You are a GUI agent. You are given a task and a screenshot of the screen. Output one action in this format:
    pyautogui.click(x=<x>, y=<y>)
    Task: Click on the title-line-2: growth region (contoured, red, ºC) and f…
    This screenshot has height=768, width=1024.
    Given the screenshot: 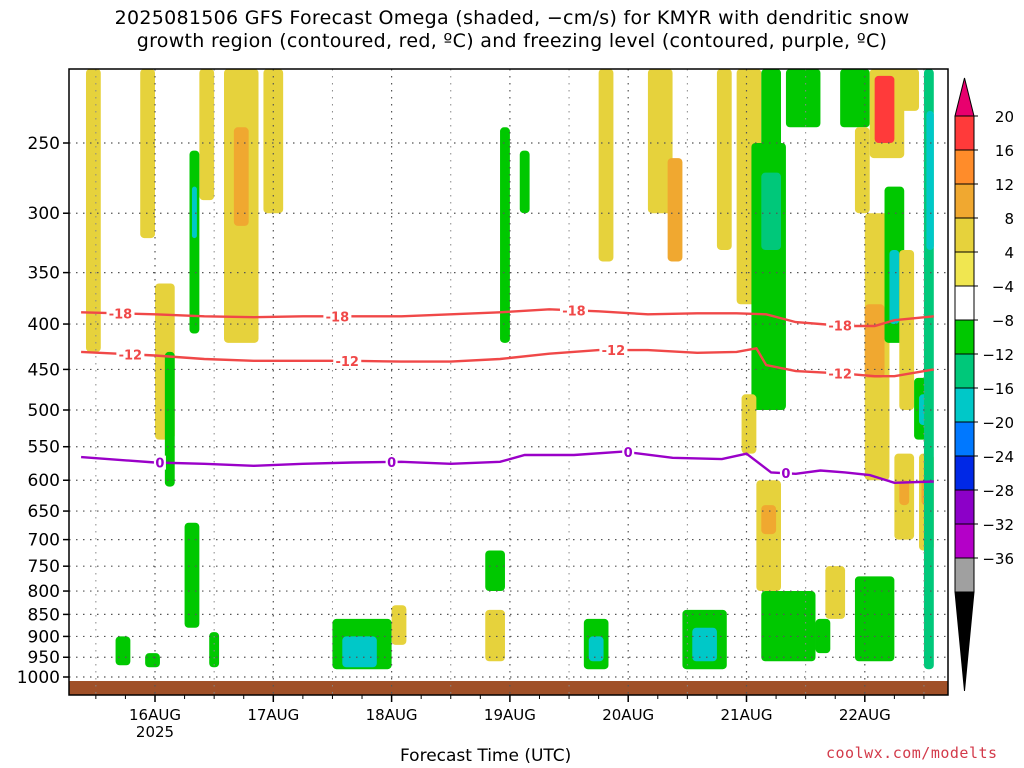 What is the action you would take?
    pyautogui.click(x=512, y=41)
    